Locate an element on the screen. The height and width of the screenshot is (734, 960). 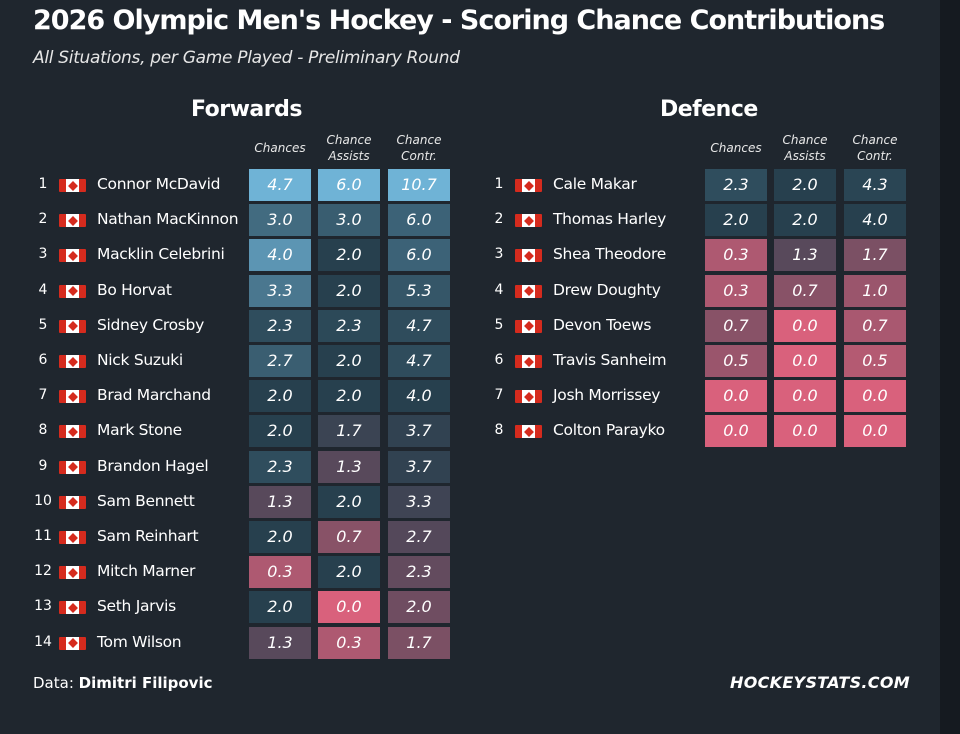
forwards-cell-contr: 1.7 is located at coordinates (419, 642).